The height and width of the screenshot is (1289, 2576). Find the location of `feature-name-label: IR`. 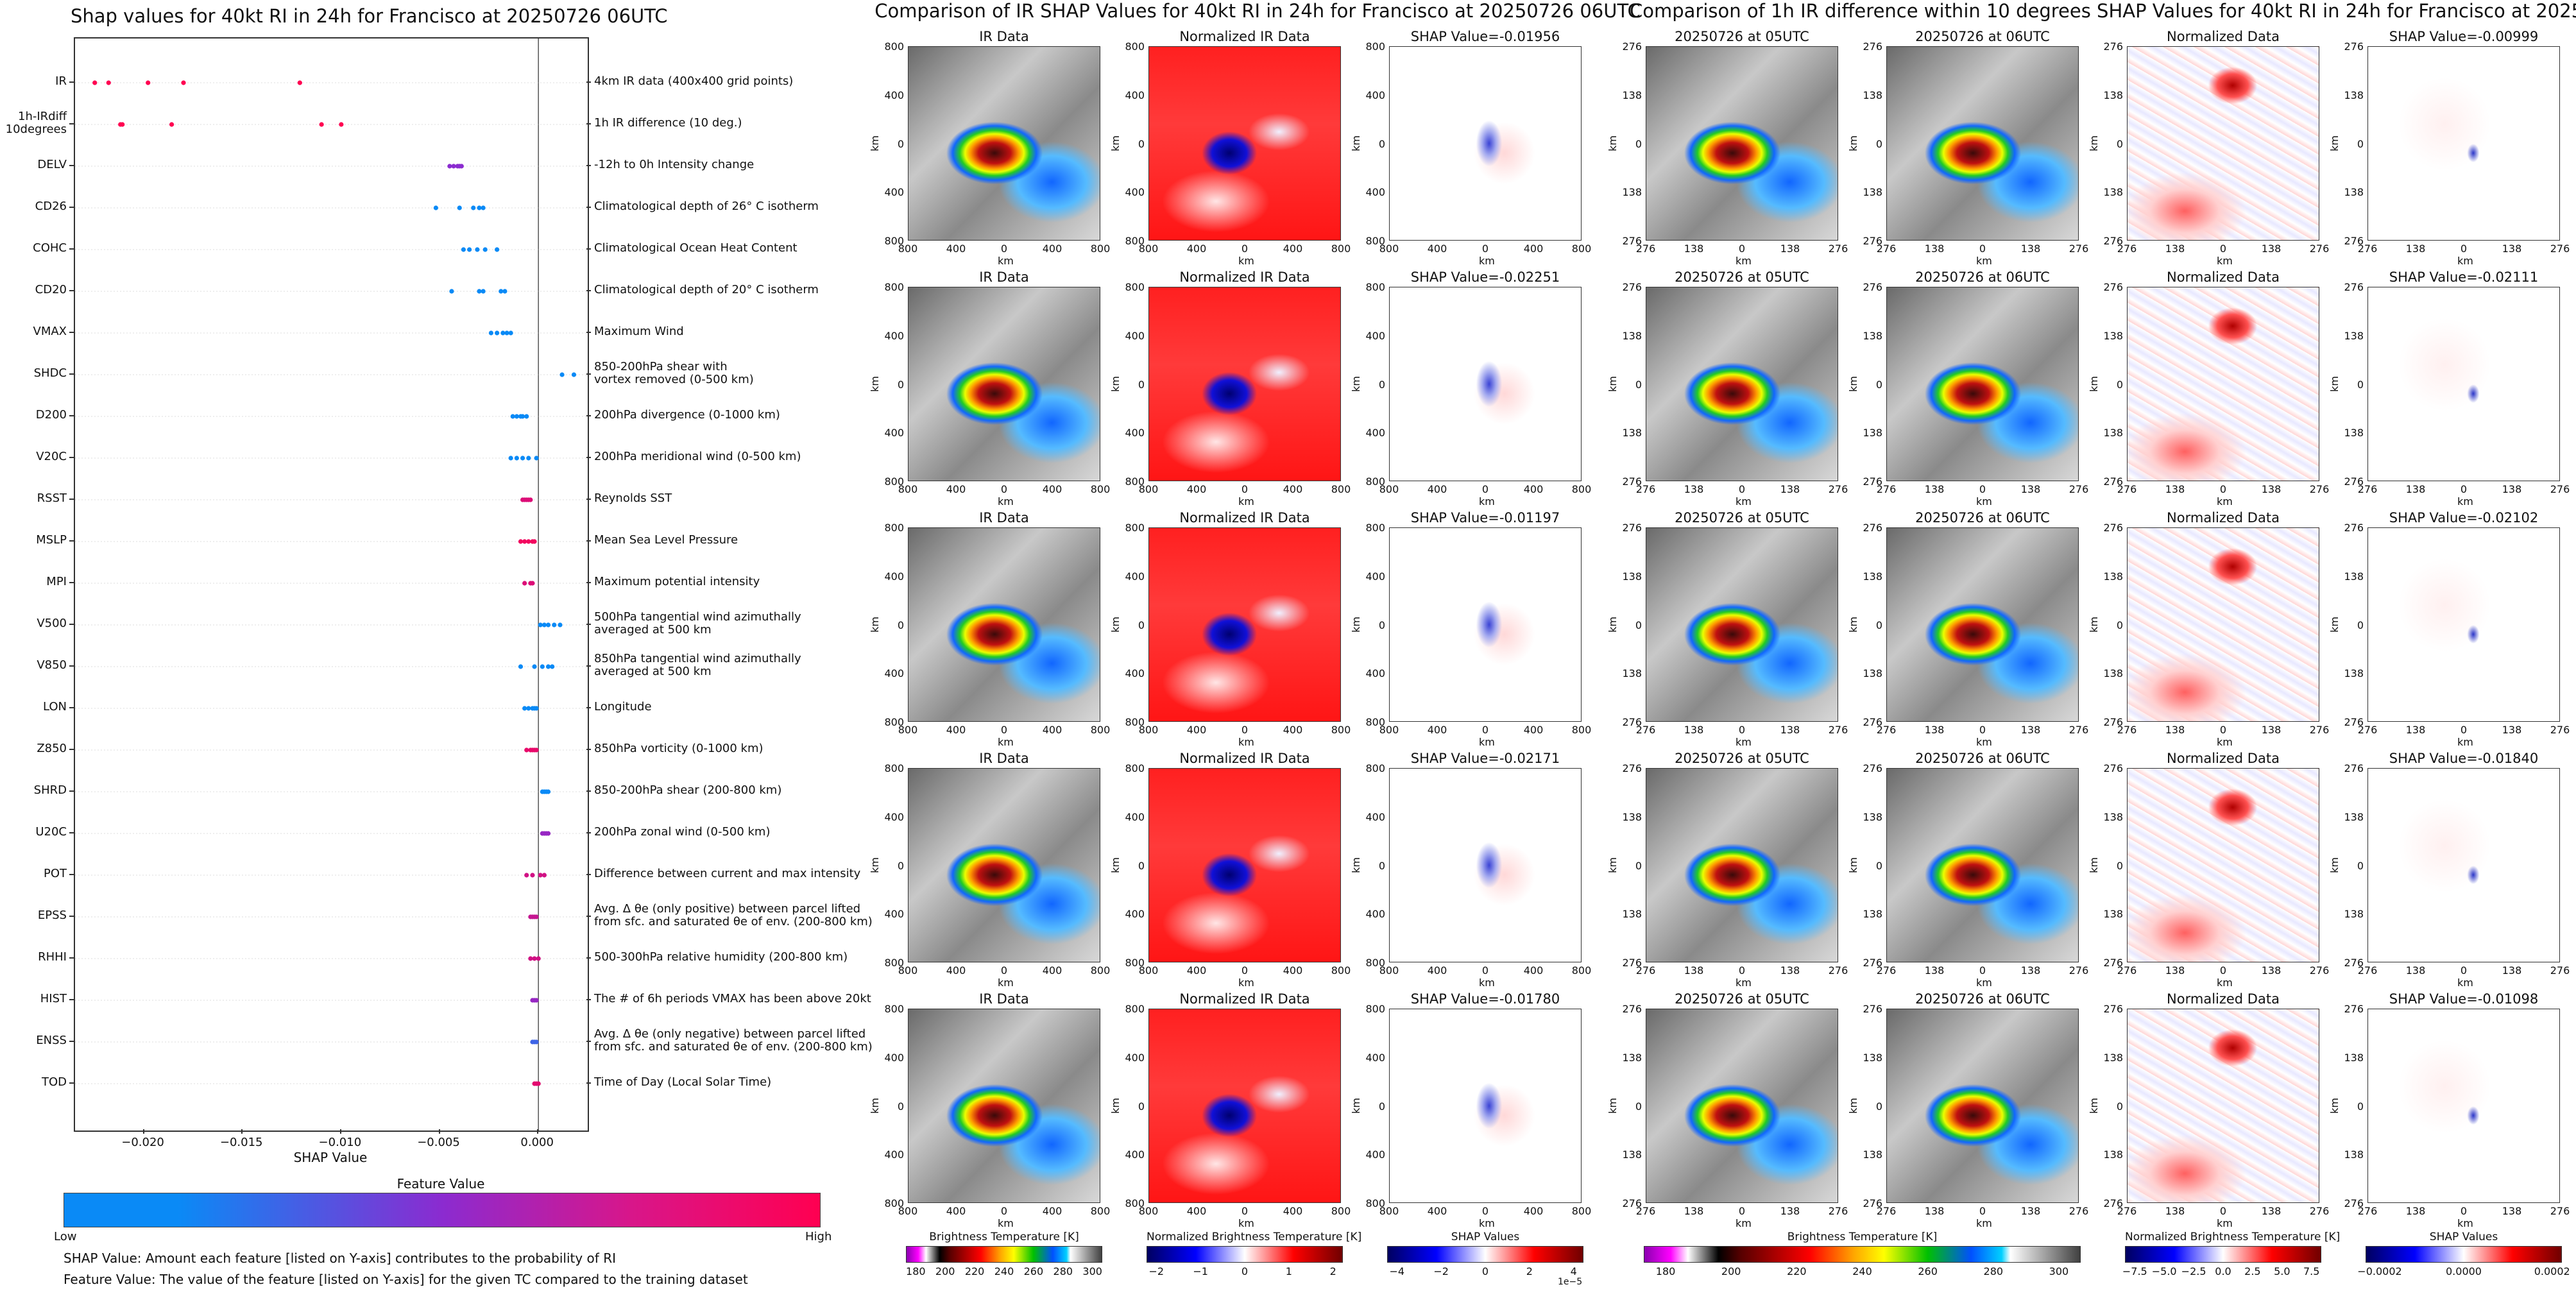

feature-name-label: IR is located at coordinates (61, 81).